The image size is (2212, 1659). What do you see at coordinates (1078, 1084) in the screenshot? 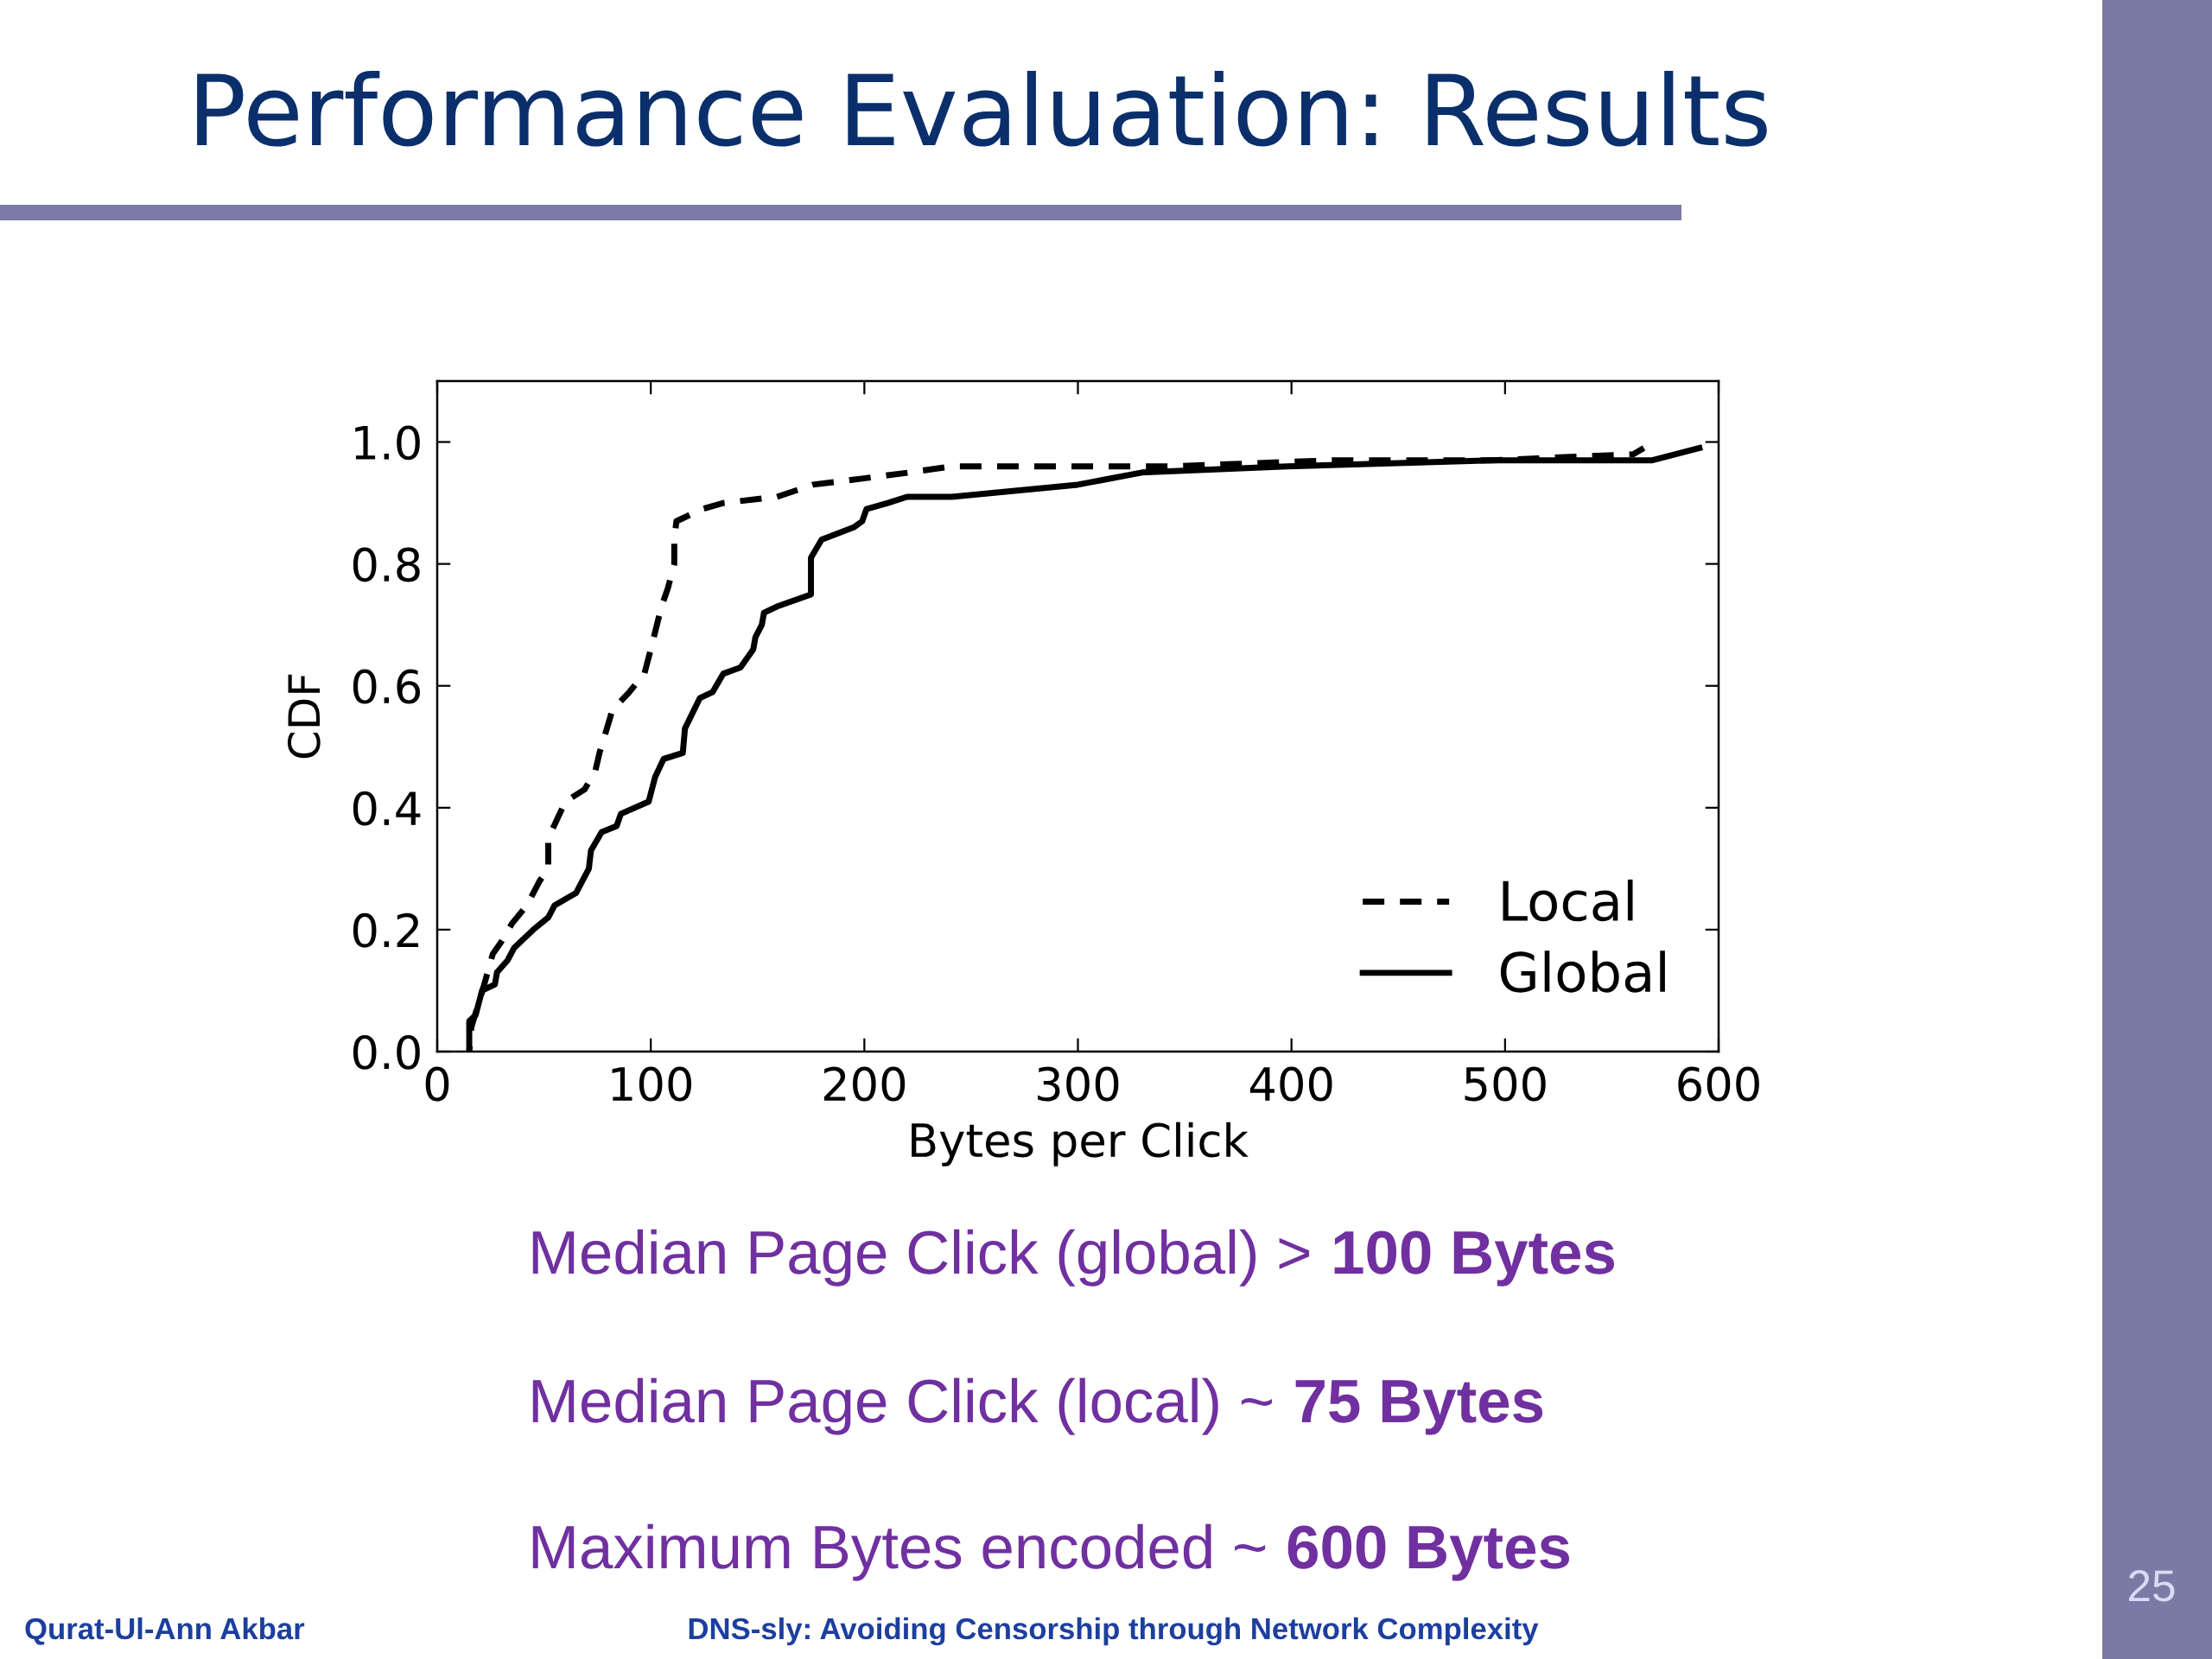
I see `x-tick-label: 300` at bounding box center [1078, 1084].